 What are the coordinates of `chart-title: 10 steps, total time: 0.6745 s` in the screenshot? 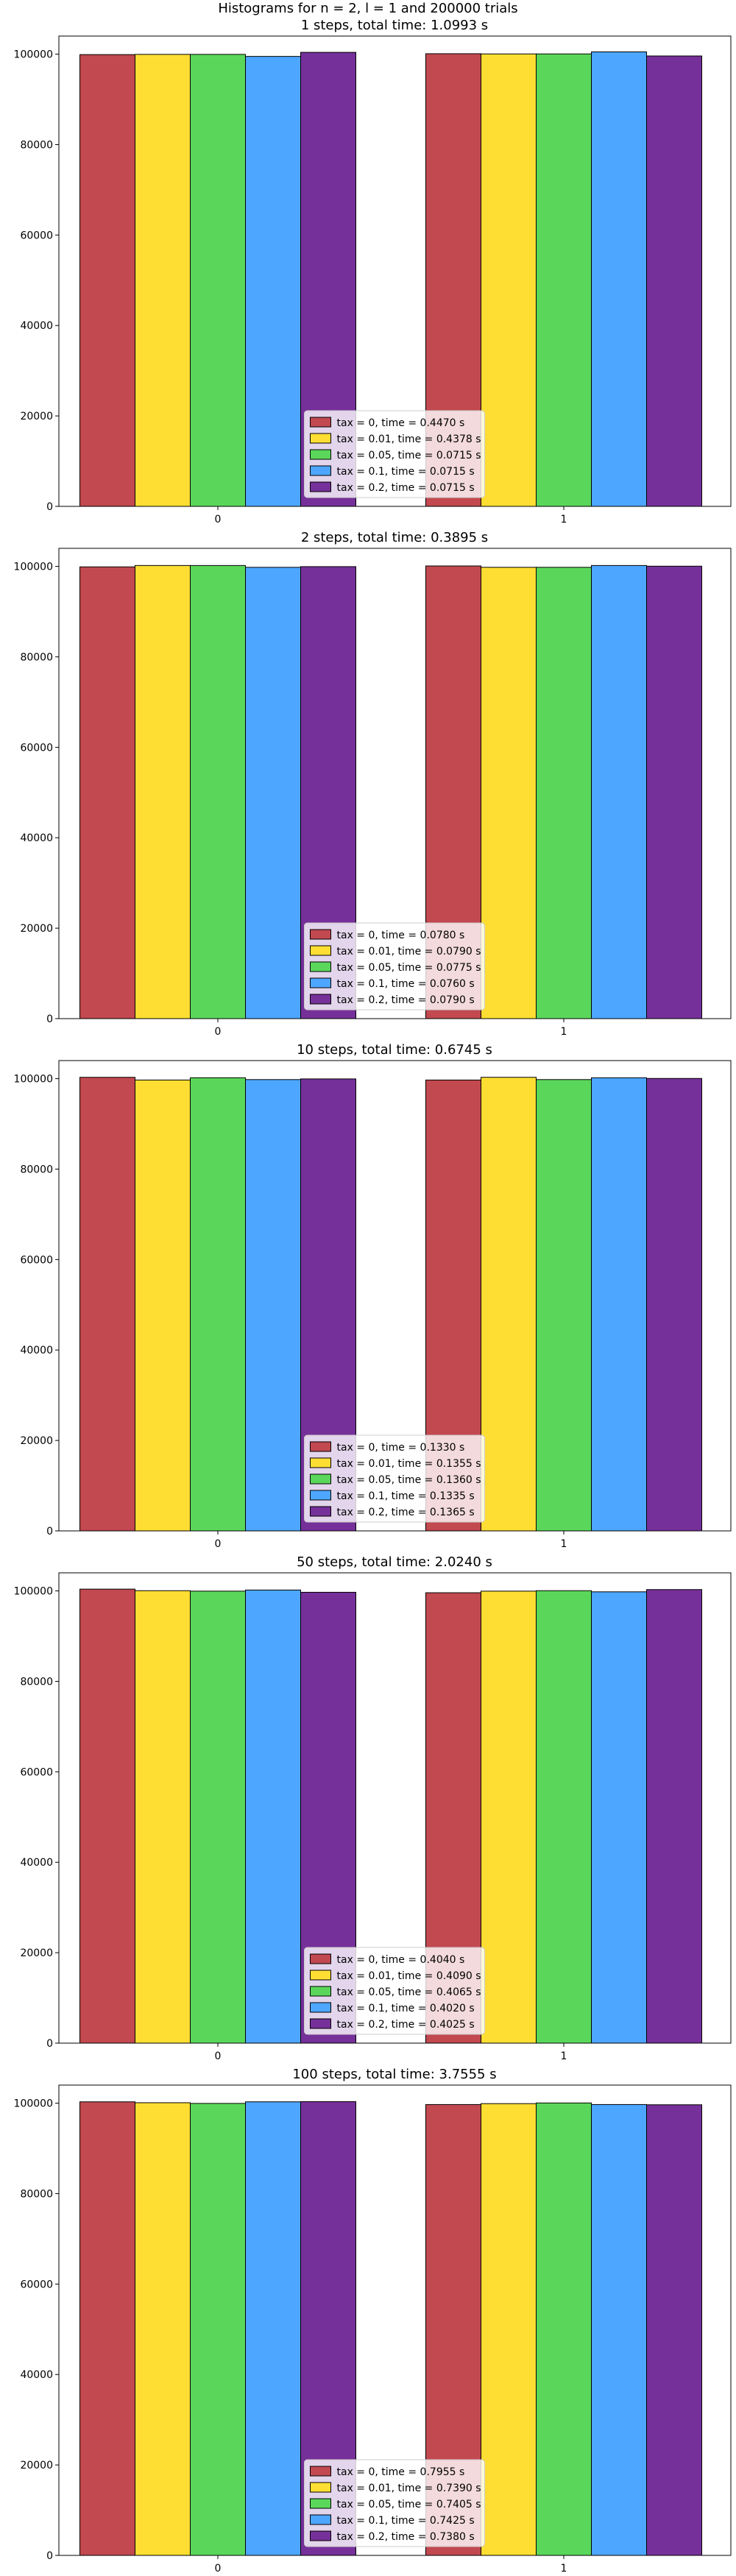 It's located at (395, 1050).